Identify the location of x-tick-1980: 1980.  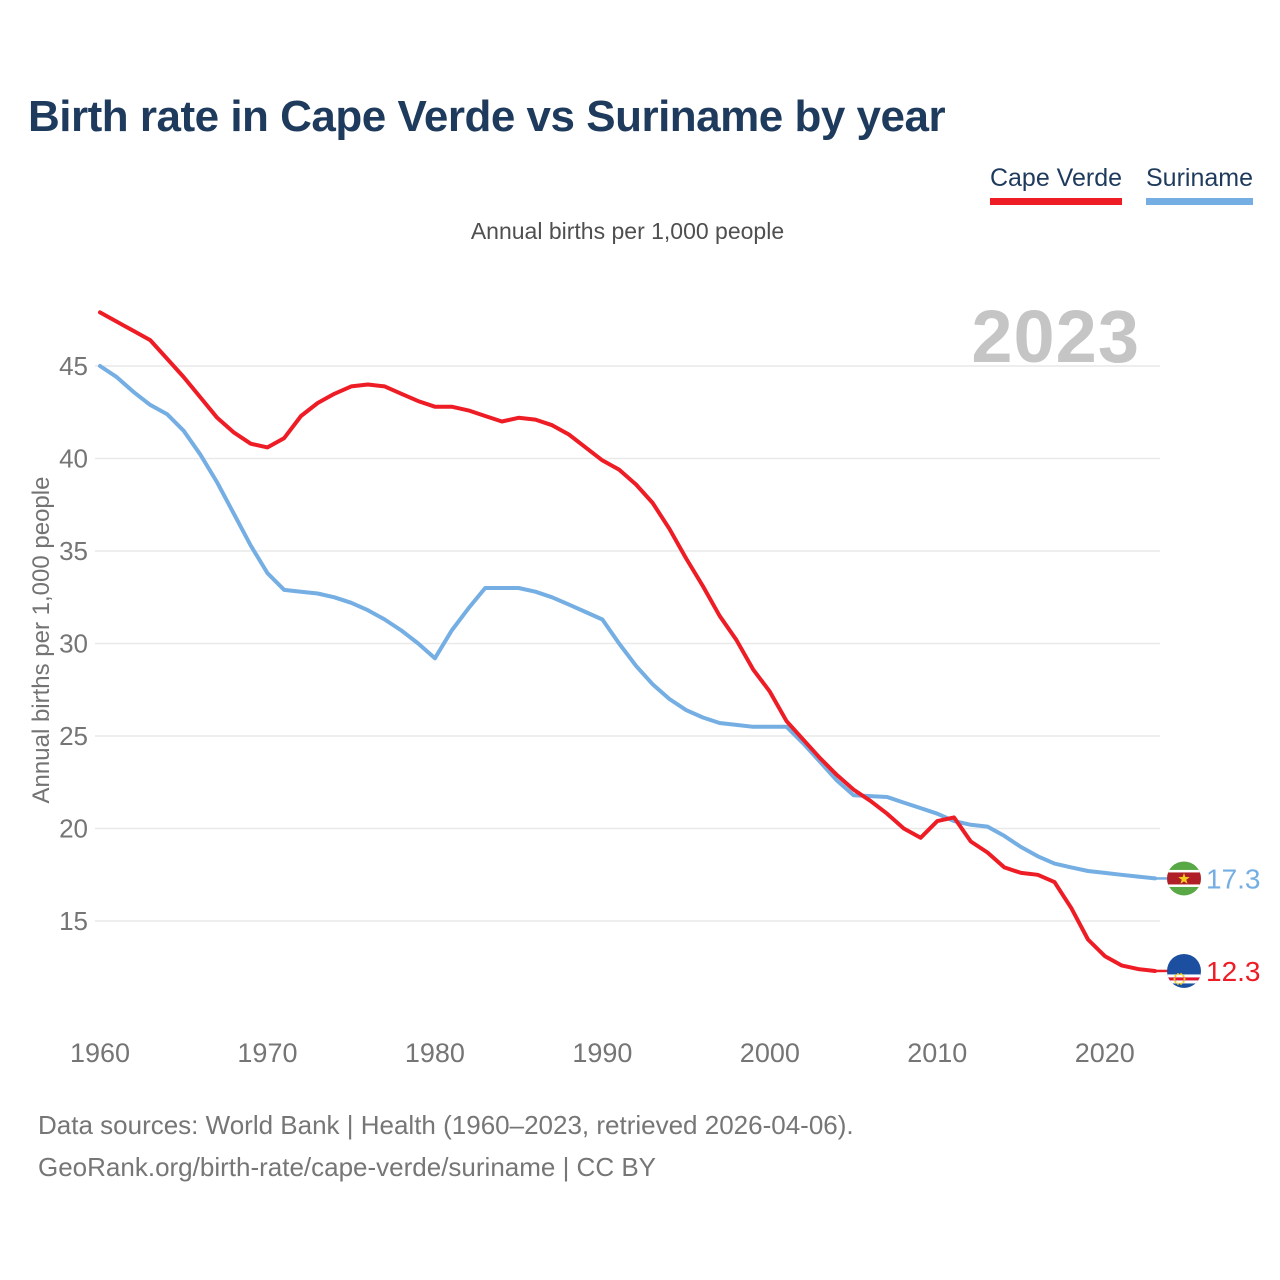
(435, 1053).